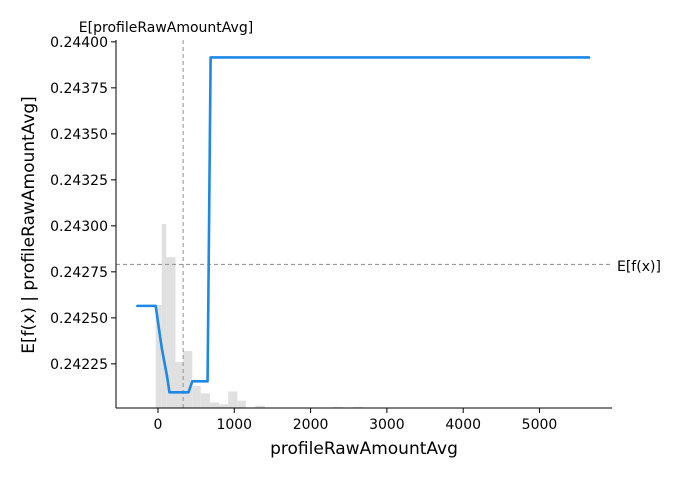 The width and height of the screenshot is (684, 477). I want to click on x-tick-label: 0, so click(158, 425).